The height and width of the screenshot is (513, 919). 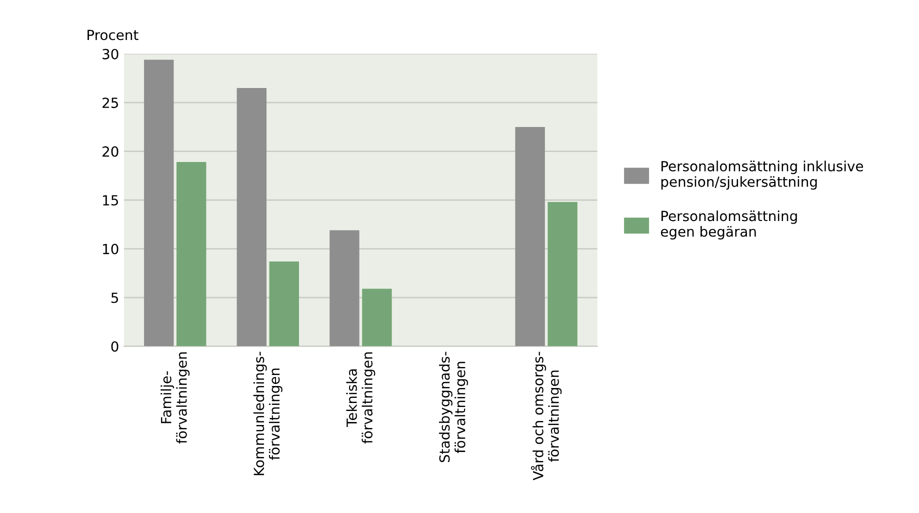 I want to click on legend-label: Personalomsättning egen begäran, so click(x=728, y=225).